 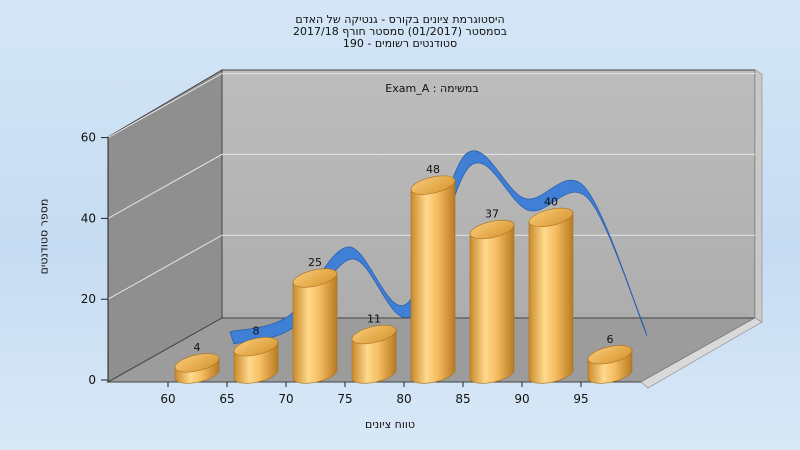 I want to click on bar-value-label: 40, so click(x=551, y=201).